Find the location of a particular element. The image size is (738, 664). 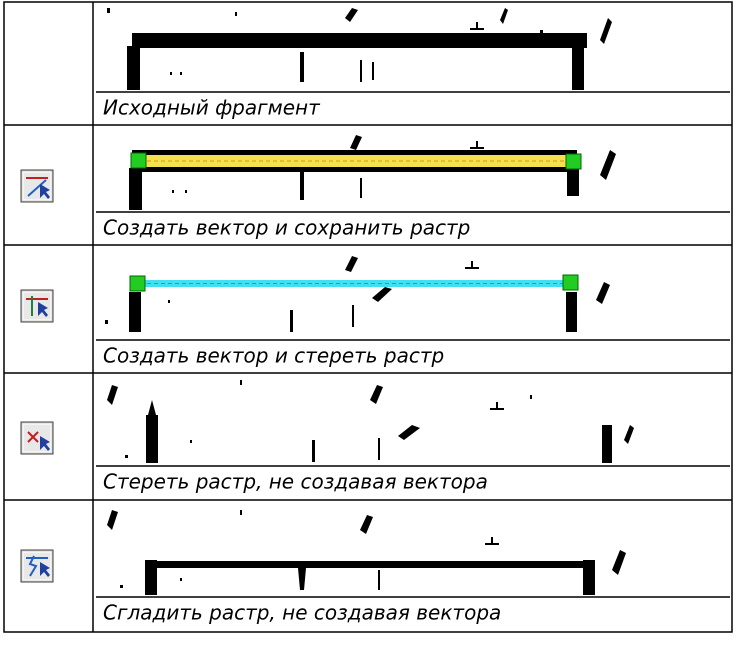

caption: Создать вектор и стереть растр is located at coordinates (273, 356).